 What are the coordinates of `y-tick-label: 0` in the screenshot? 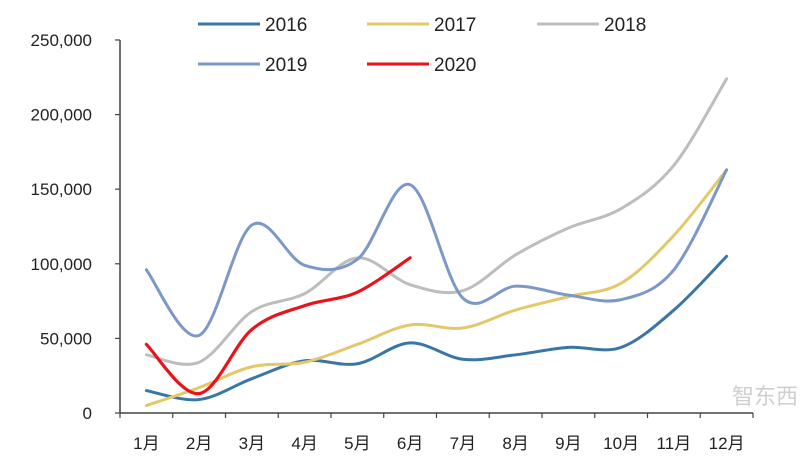 It's located at (87, 413).